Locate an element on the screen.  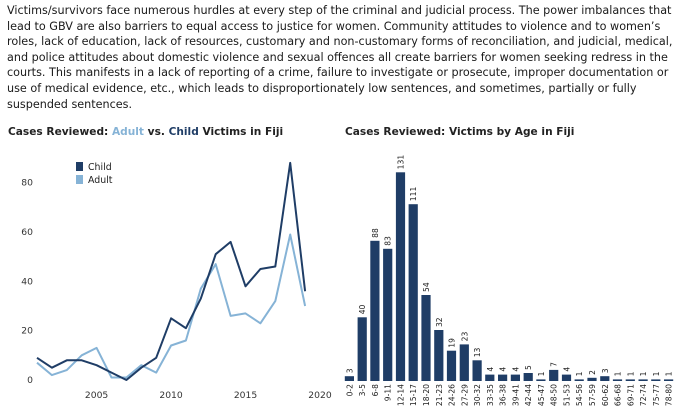
title-child: Child is located at coordinates (184, 132).